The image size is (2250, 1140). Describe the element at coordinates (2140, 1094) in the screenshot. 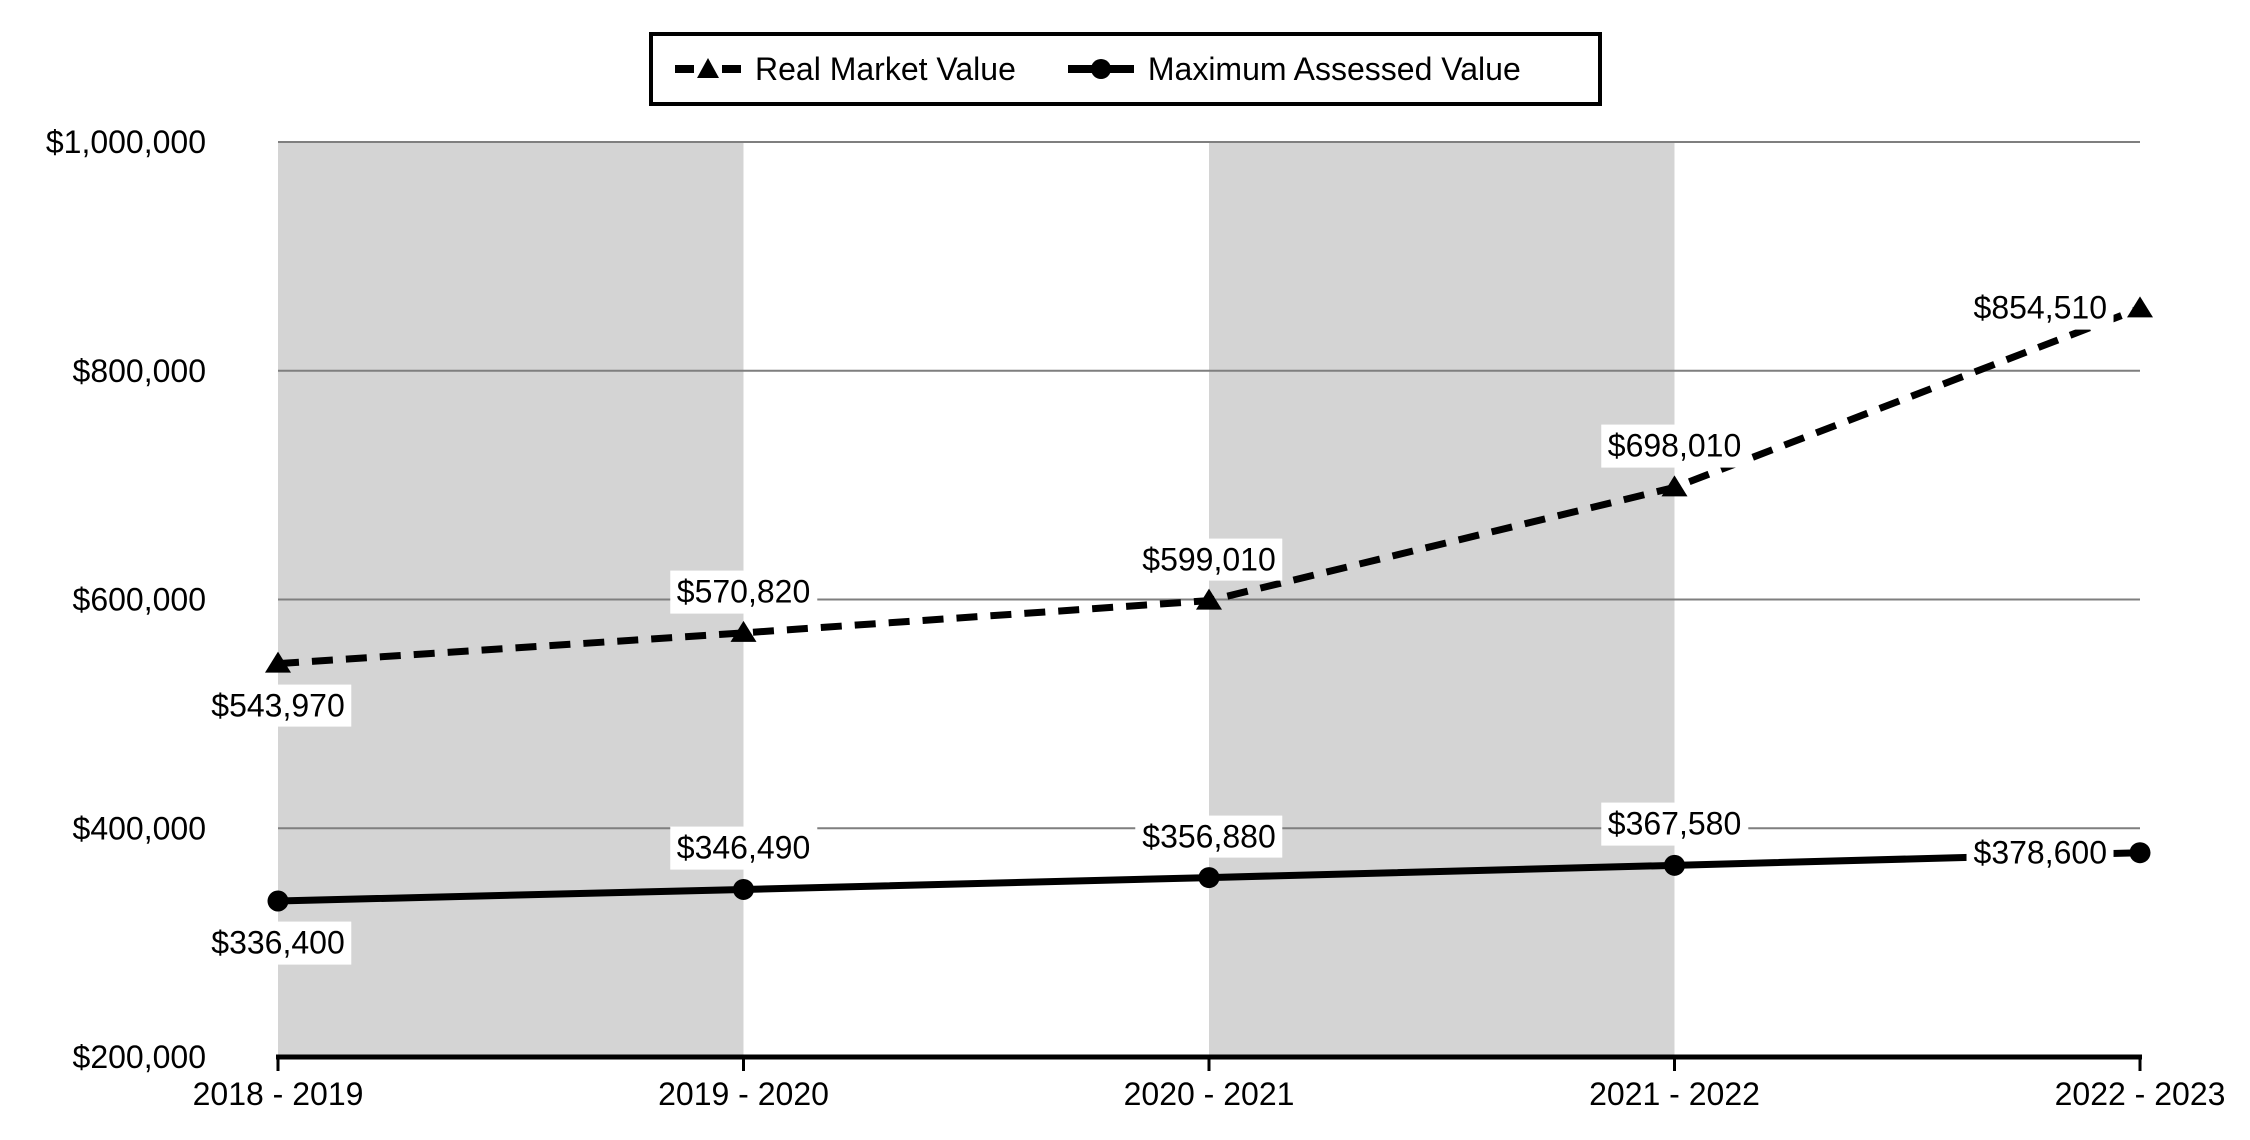

I see `x-axis-tick-label: 2022 - 2023` at that location.